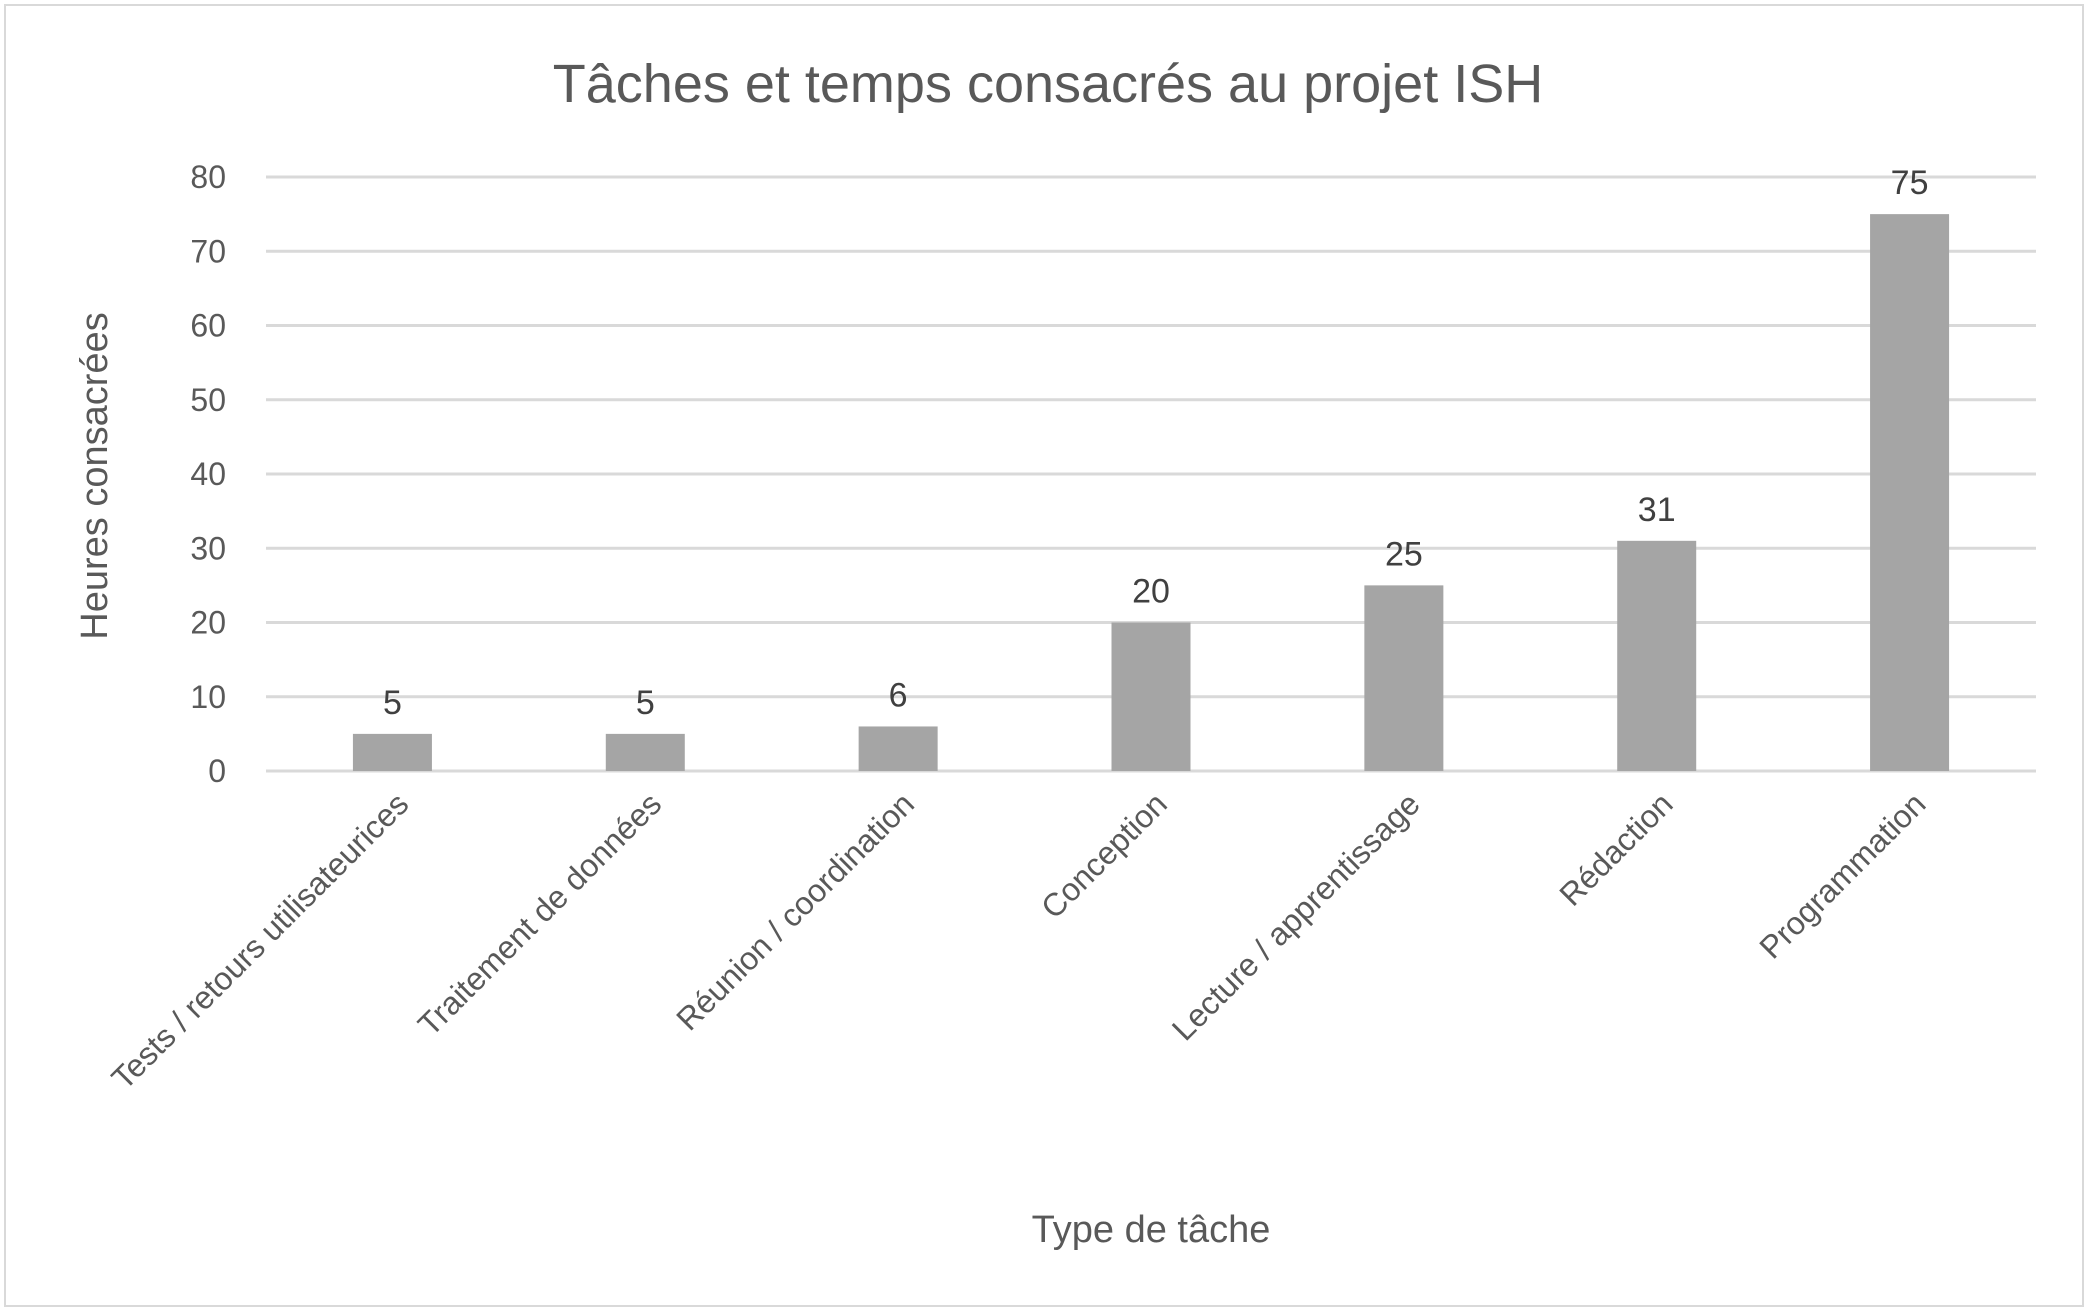  I want to click on x-category-label: Lecture / apprentissage, so click(1296, 916).